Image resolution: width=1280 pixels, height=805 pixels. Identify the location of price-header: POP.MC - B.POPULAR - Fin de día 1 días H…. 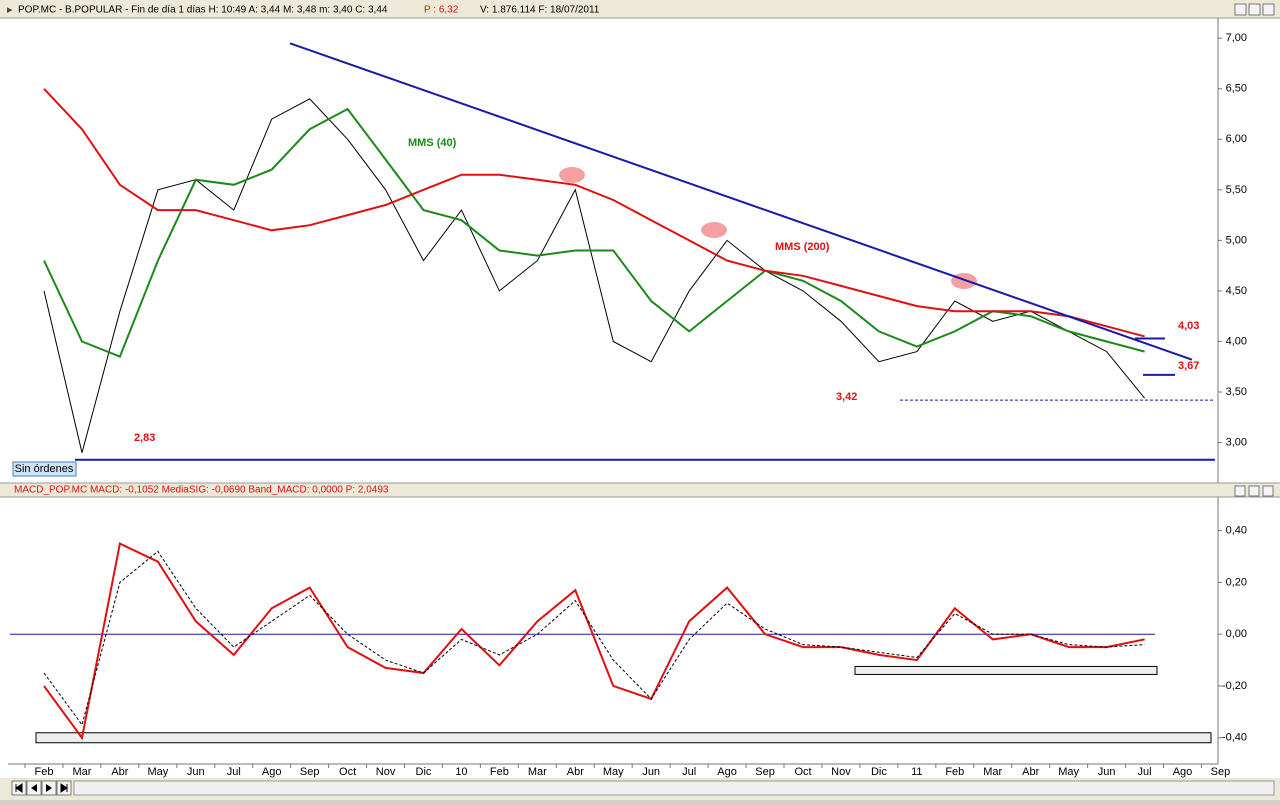
(203, 10).